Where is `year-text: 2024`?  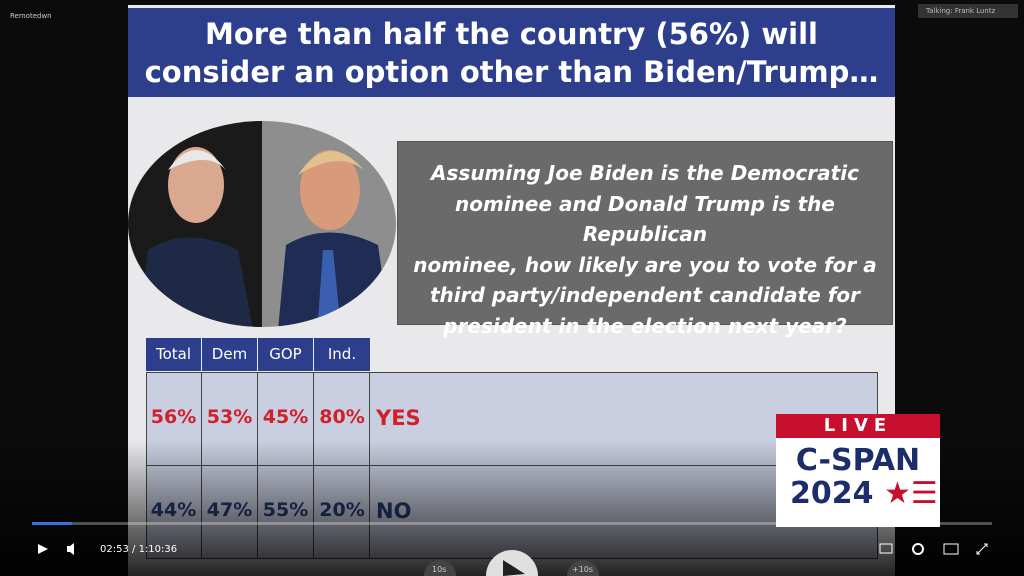 year-text: 2024 is located at coordinates (832, 493).